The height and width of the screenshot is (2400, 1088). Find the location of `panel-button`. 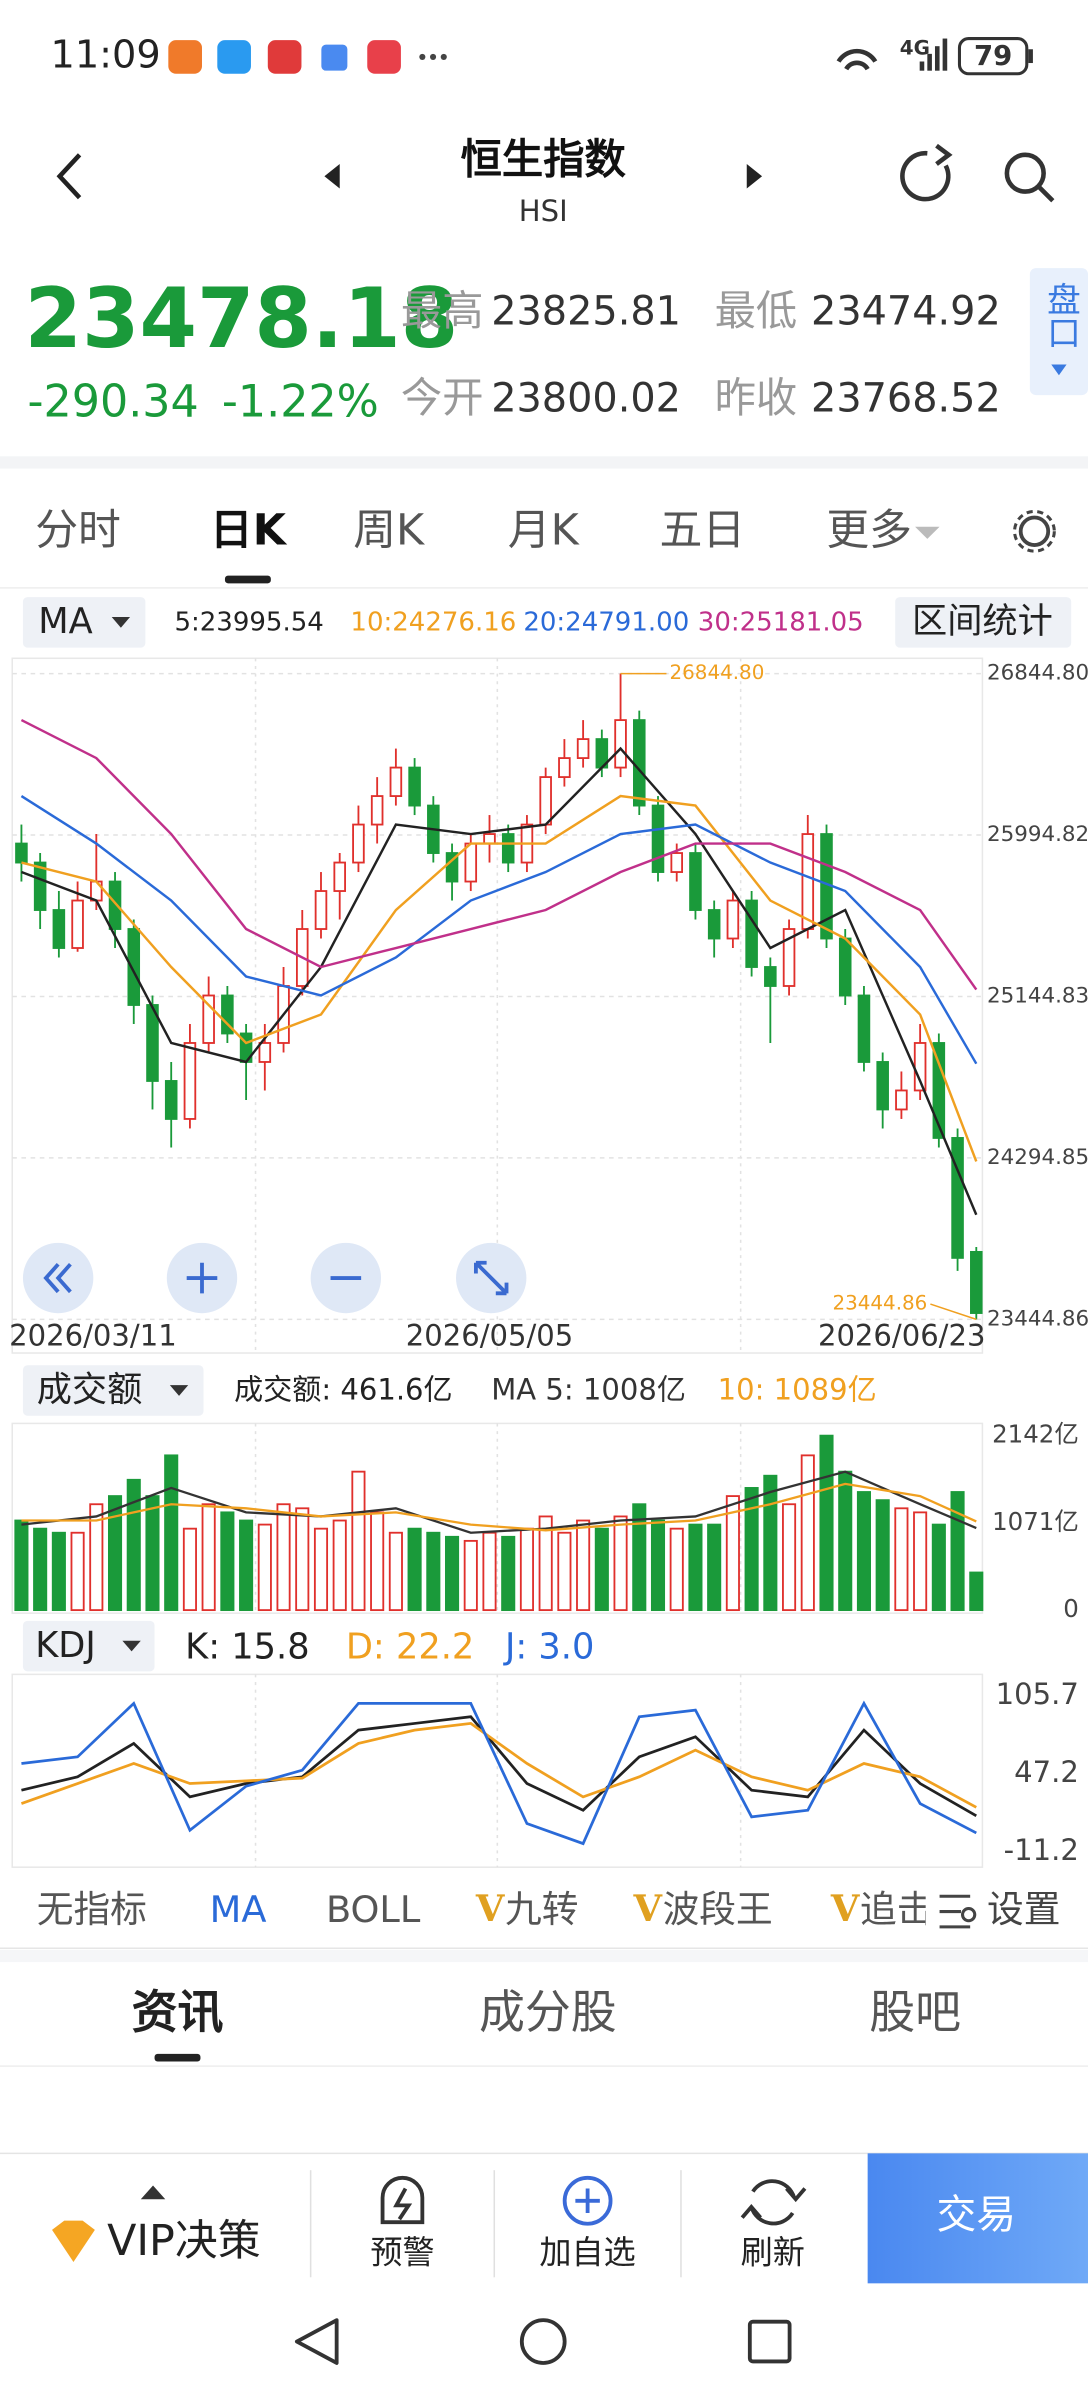

panel-button is located at coordinates (1058, 332).